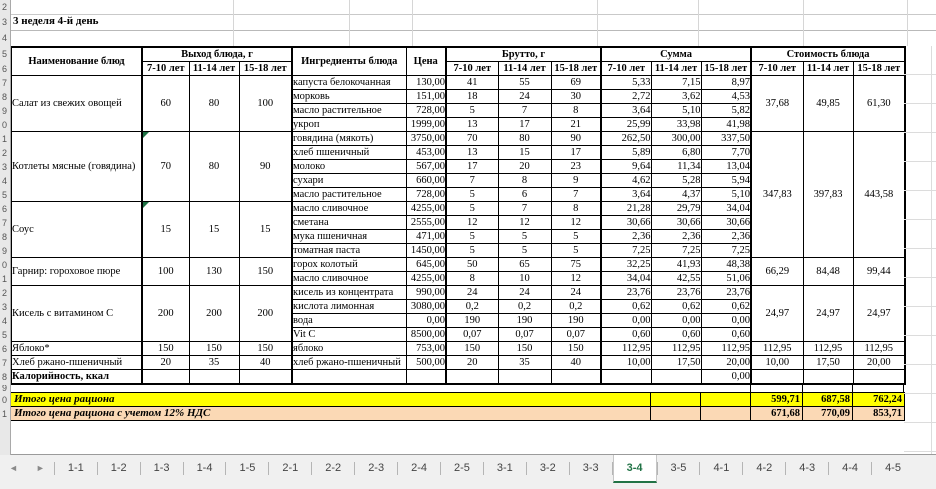 The width and height of the screenshot is (936, 489). What do you see at coordinates (349, 222) in the screenshot?
I see `ingredient-cell: сметана` at bounding box center [349, 222].